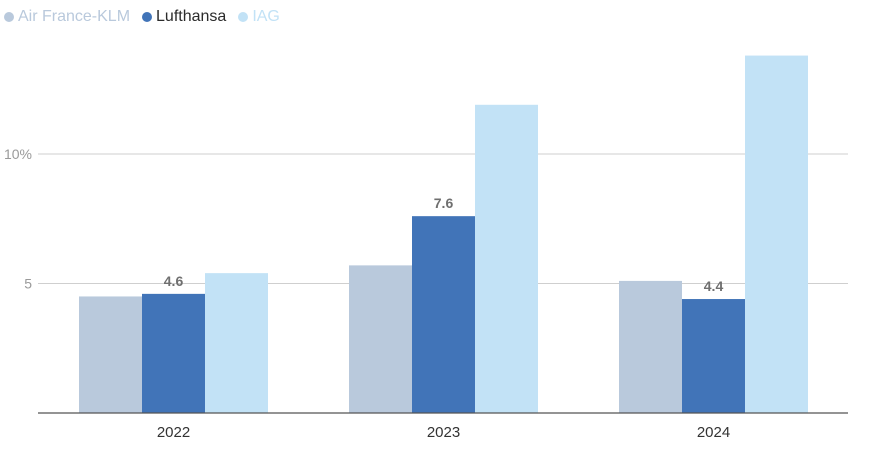 This screenshot has width=870, height=459. What do you see at coordinates (380, 339) in the screenshot?
I see `bar-air-france-klm-2023` at bounding box center [380, 339].